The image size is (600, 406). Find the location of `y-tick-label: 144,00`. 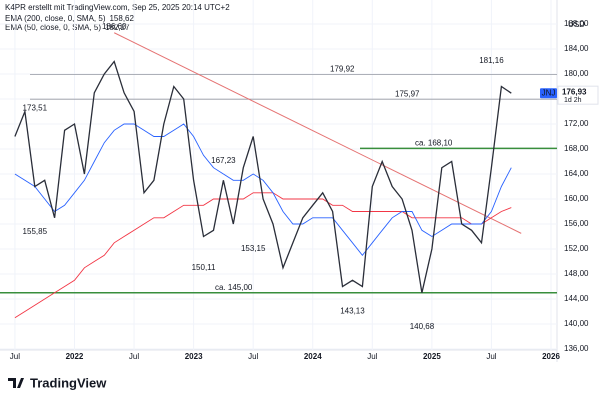

y-tick-label: 144,00 is located at coordinates (576, 298).